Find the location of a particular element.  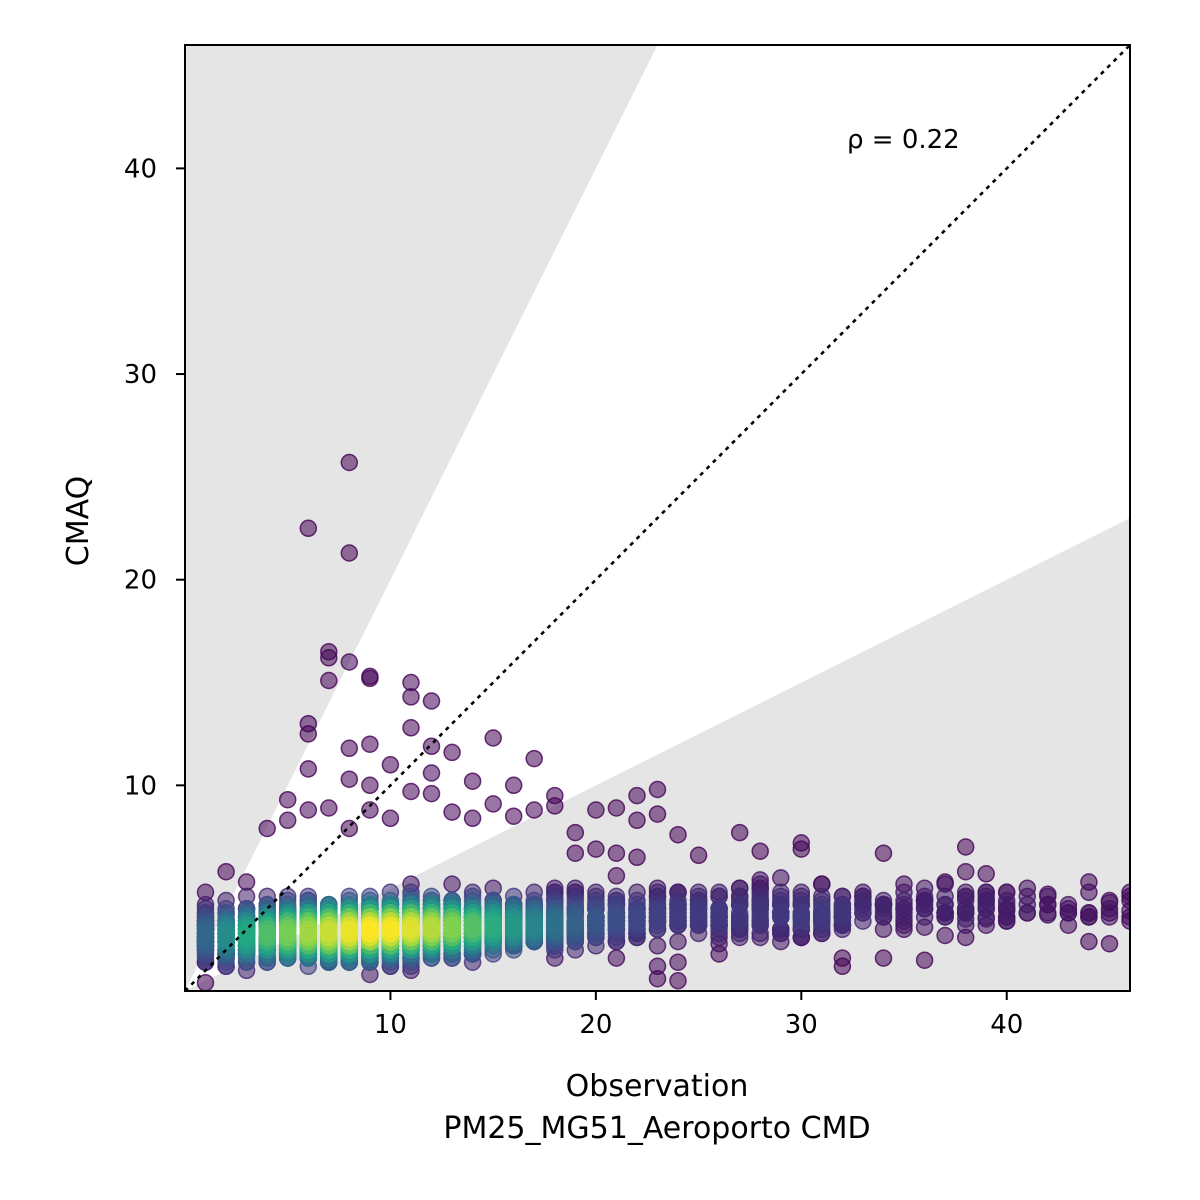

x-axis-label-line-1: Observation is located at coordinates (657, 1086).